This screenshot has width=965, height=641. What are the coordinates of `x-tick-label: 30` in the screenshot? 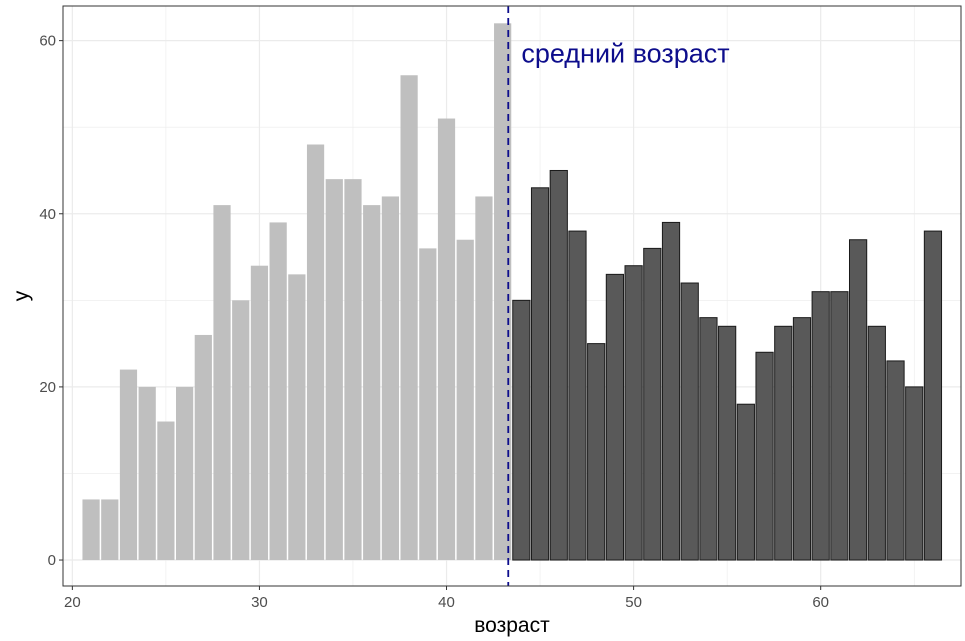 It's located at (259, 602).